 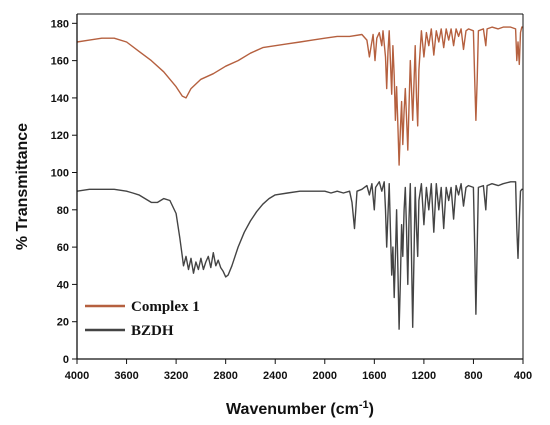 What do you see at coordinates (225, 376) in the screenshot?
I see `x-tick-label-2800: 2800` at bounding box center [225, 376].